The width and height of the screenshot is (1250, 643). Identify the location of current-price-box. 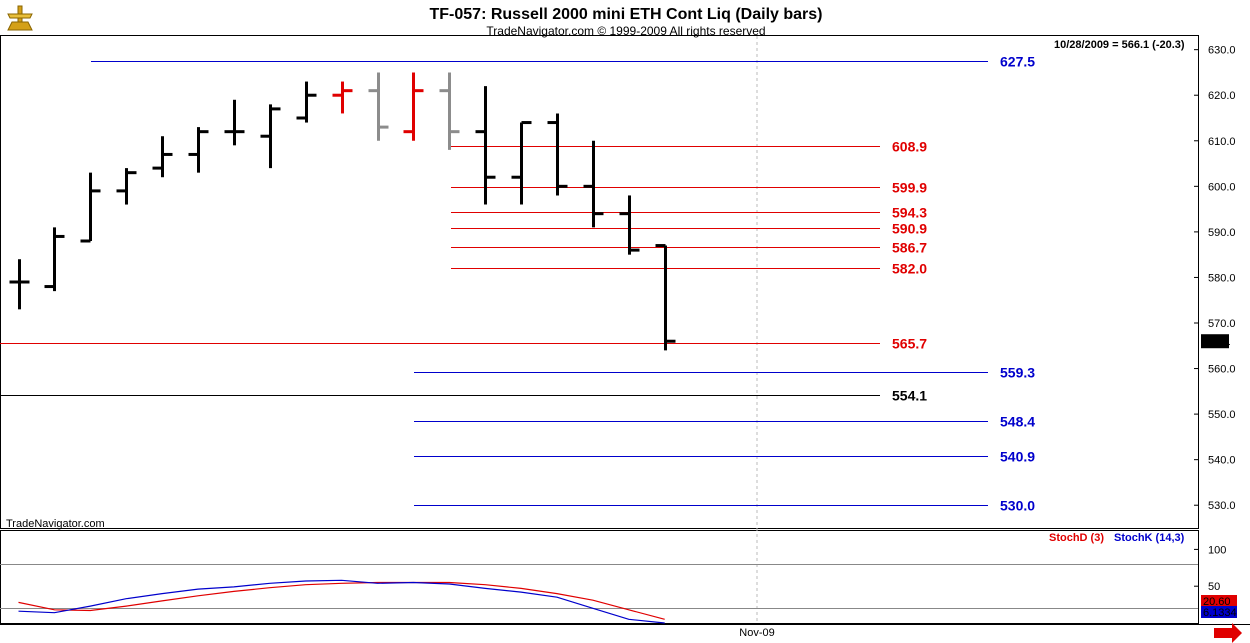
(1215, 341).